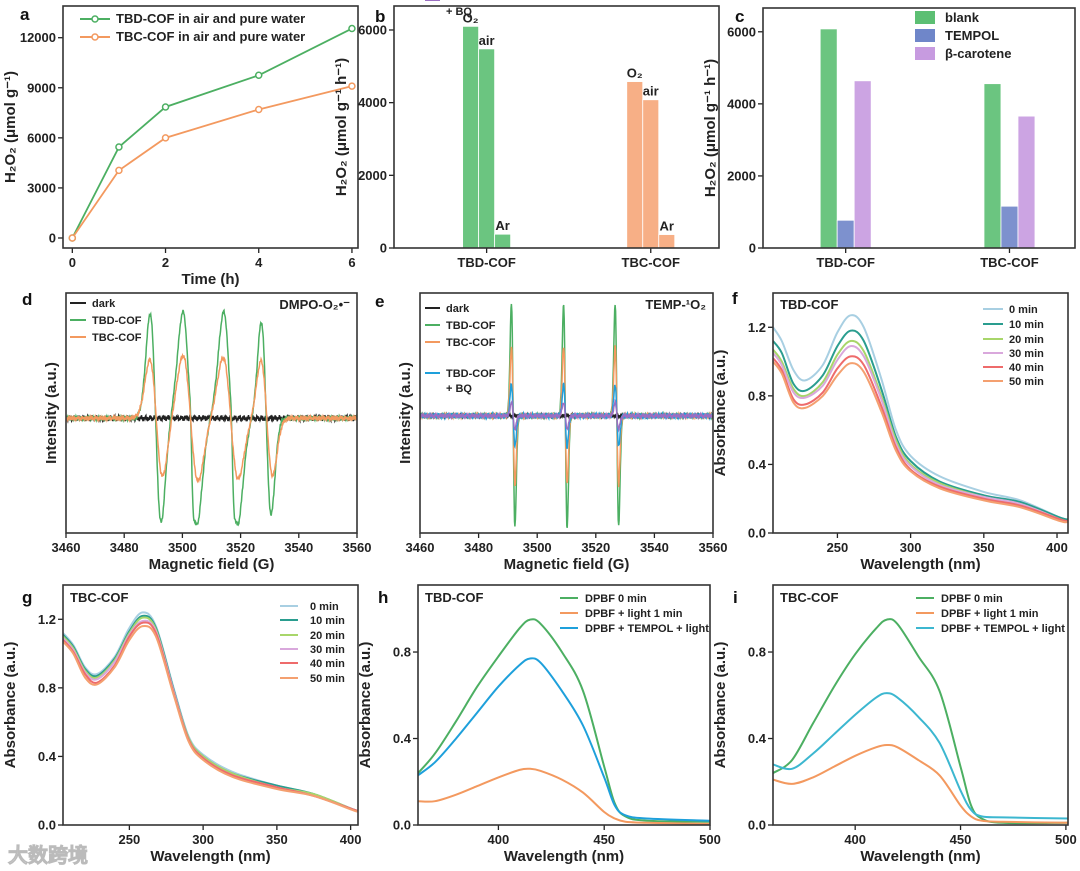  Describe the element at coordinates (41, 187) in the screenshot. I see `y-tick-label: 3000` at that location.